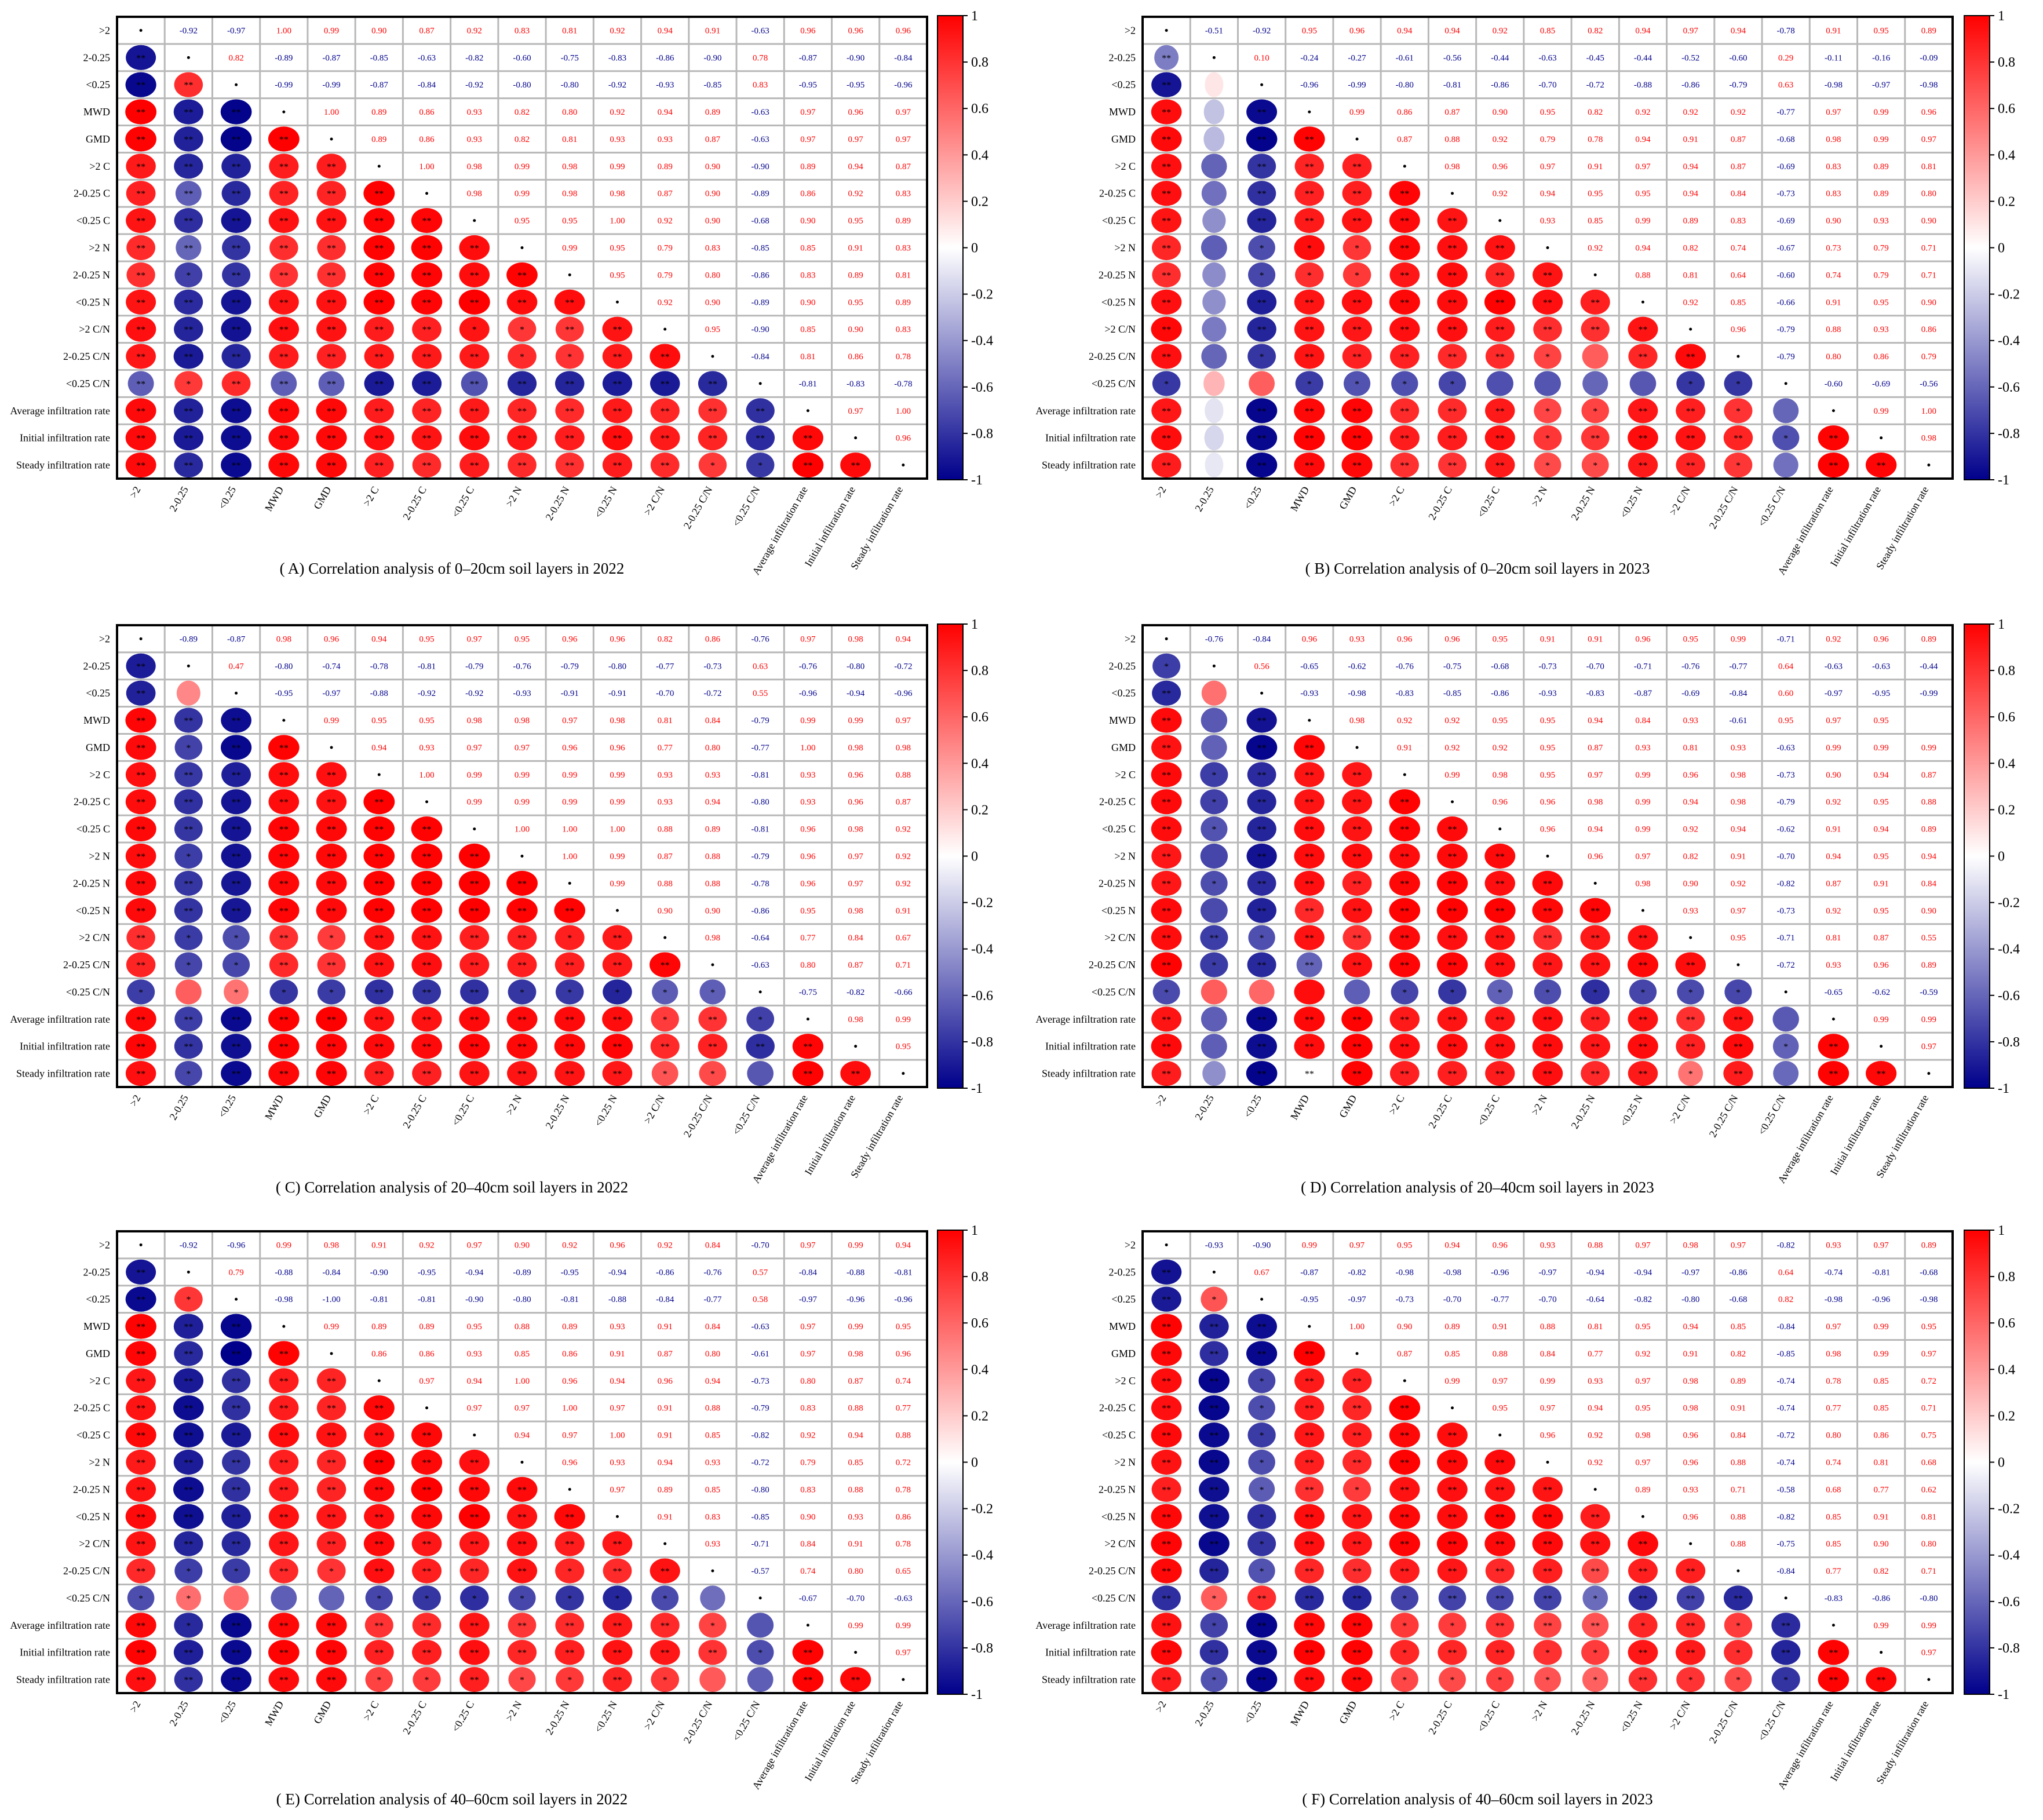 This screenshot has width=2043, height=1820. Describe the element at coordinates (1119, 829) in the screenshot. I see `row-label: <0.25 C` at that location.